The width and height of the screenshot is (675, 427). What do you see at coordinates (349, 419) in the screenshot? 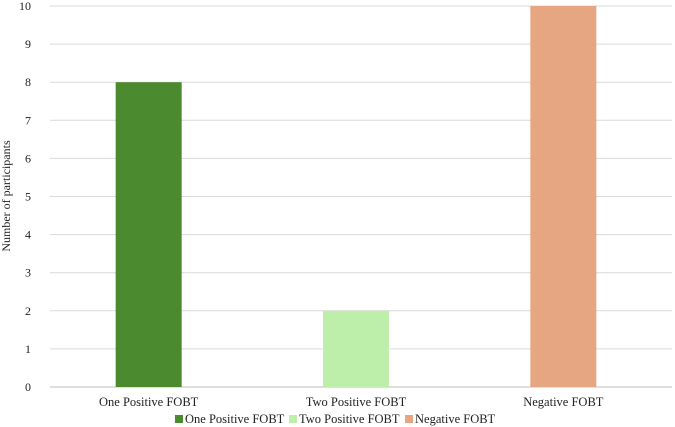
I see `legend-label: Two Positive FOBT` at bounding box center [349, 419].